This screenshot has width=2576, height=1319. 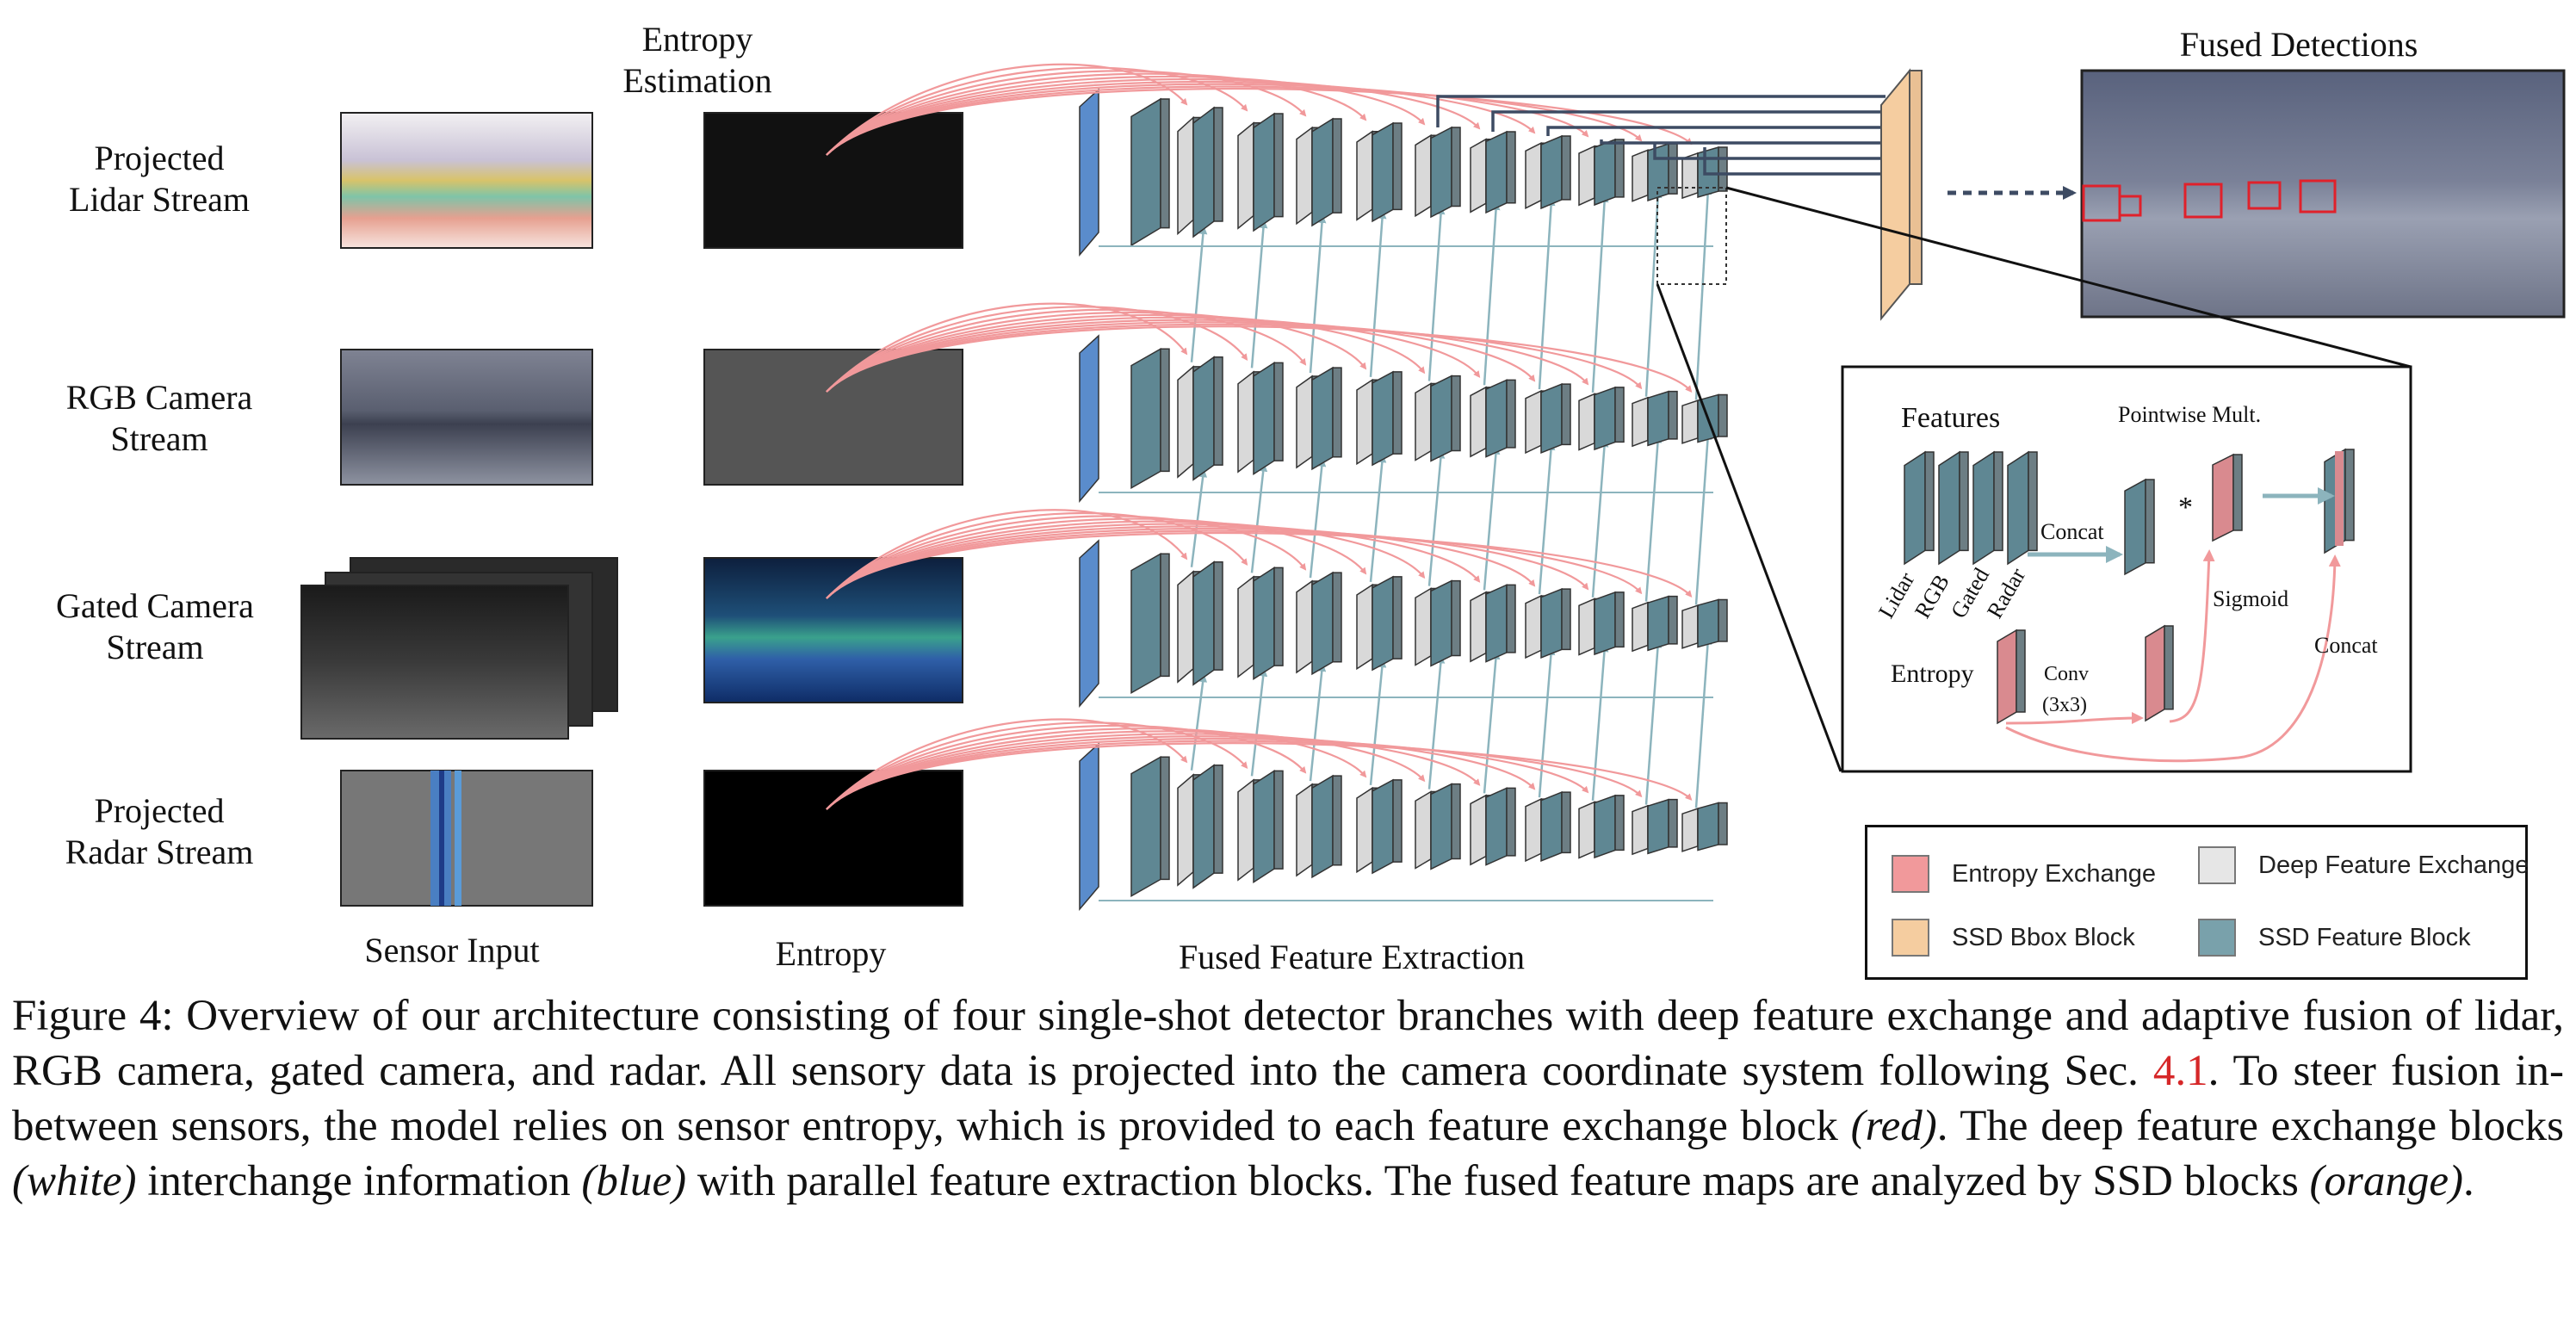 I want to click on inset-conv-block, so click(x=2160, y=673).